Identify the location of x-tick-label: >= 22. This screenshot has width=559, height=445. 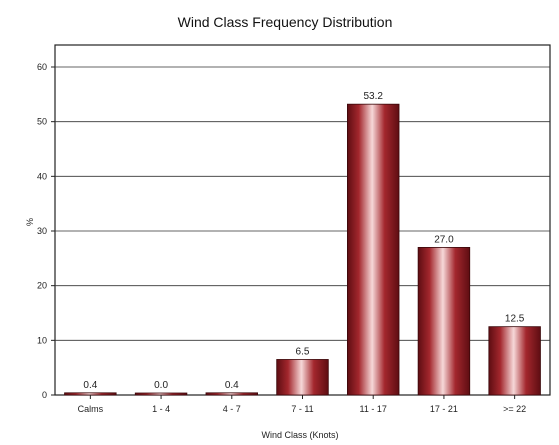
(514, 409).